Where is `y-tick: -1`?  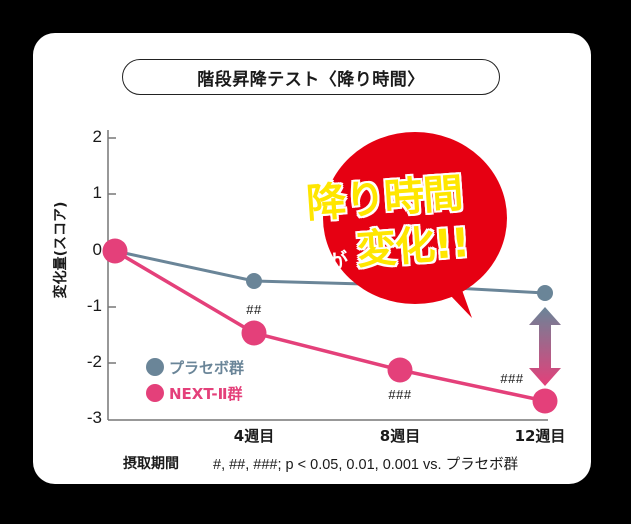
y-tick: -1 is located at coordinates (94, 305).